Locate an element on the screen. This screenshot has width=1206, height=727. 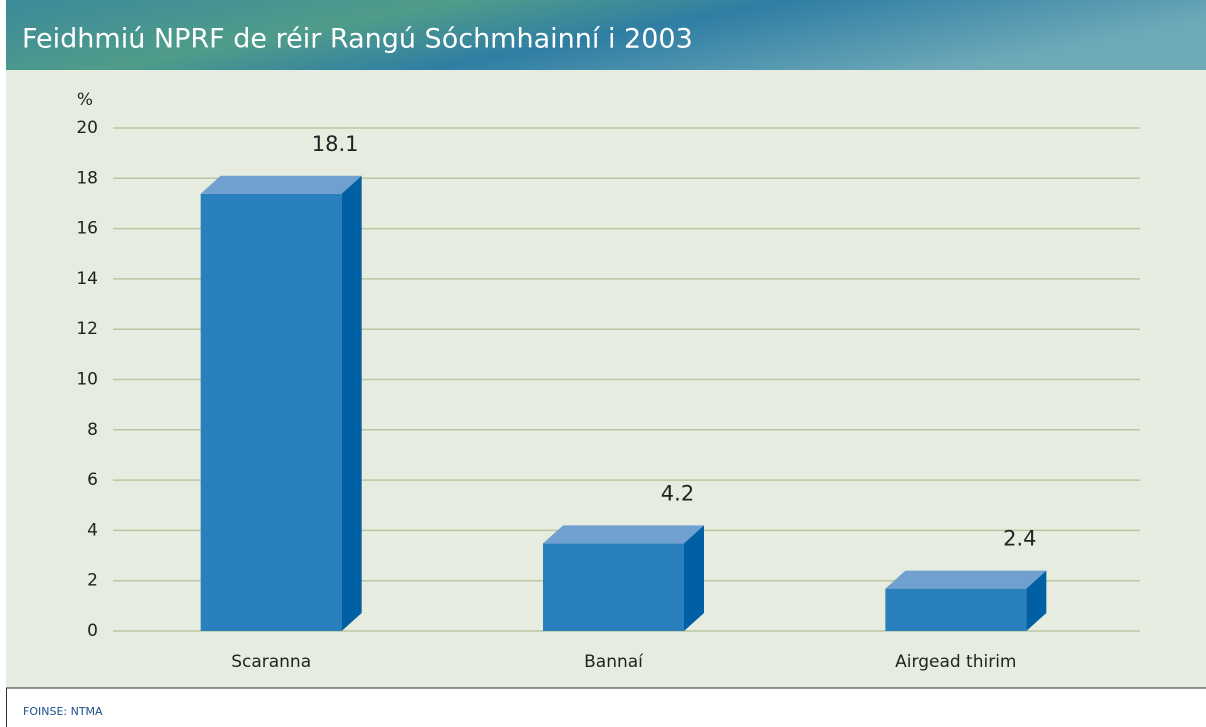
source: FOINSE: NTMA is located at coordinates (63, 711).